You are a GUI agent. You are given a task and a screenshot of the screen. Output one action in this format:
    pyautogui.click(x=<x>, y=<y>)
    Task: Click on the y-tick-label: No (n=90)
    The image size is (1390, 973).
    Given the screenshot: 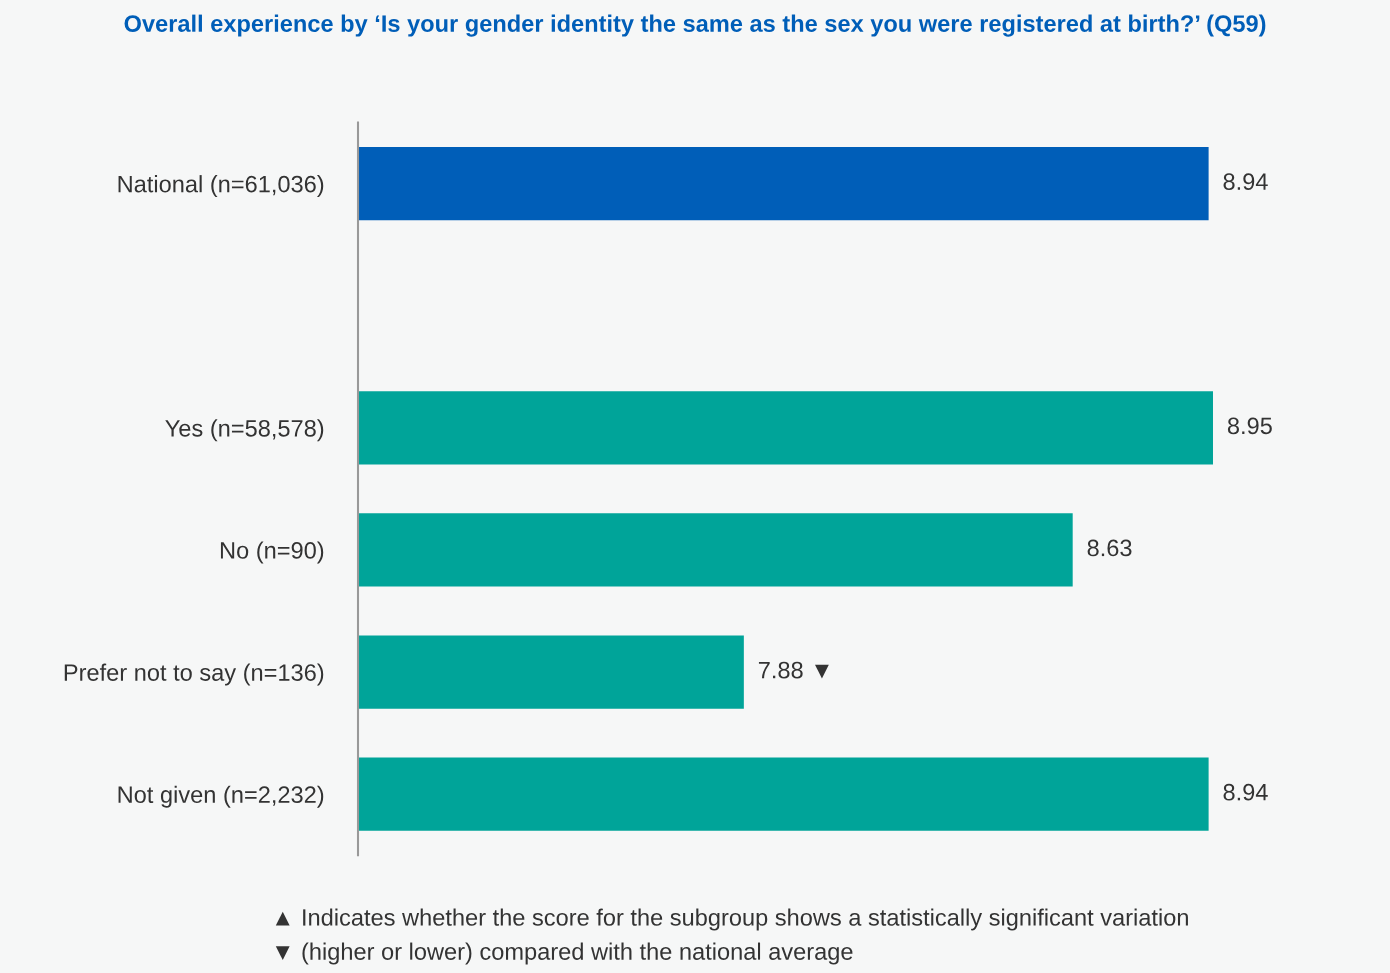 What is the action you would take?
    pyautogui.click(x=272, y=552)
    